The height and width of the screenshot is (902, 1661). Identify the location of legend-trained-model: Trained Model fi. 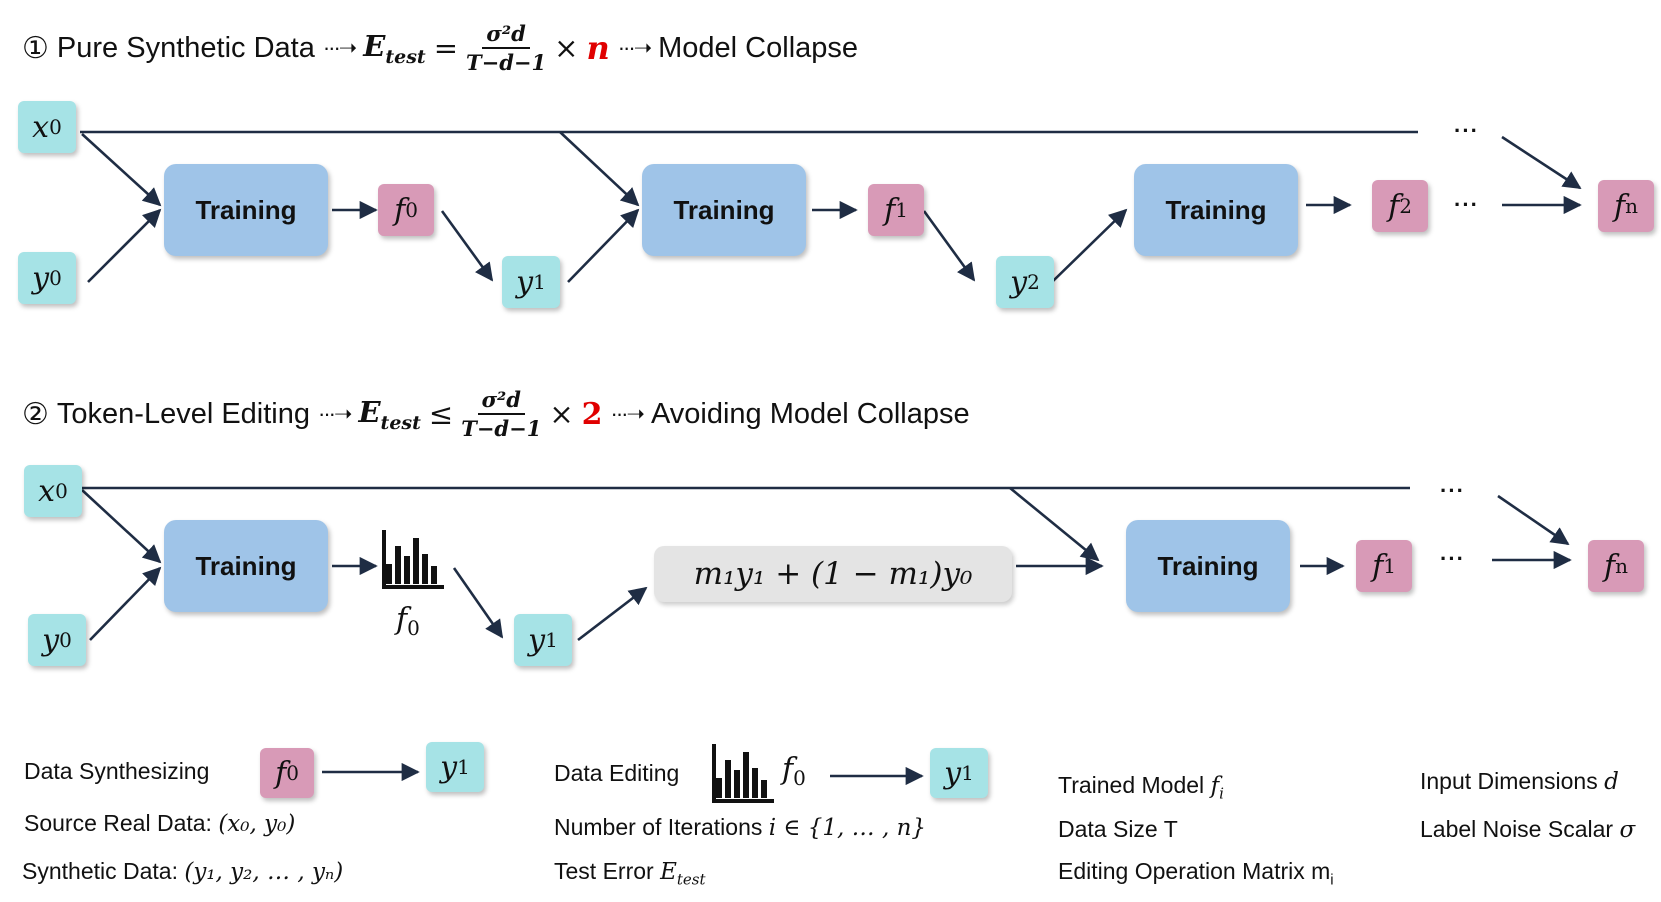
(1141, 787).